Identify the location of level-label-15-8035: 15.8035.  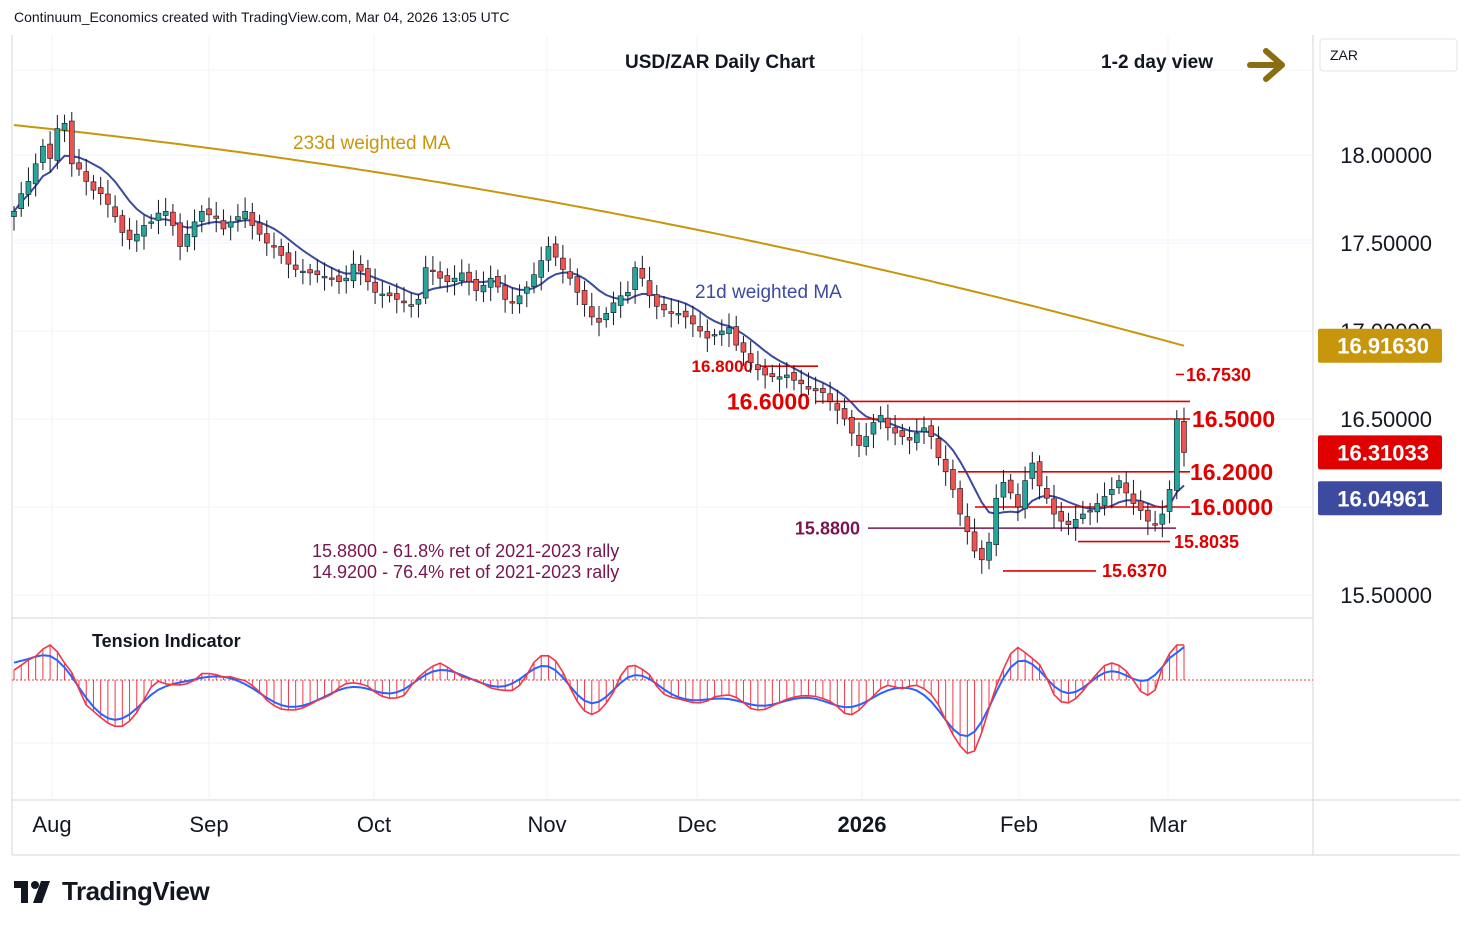
(1206, 542).